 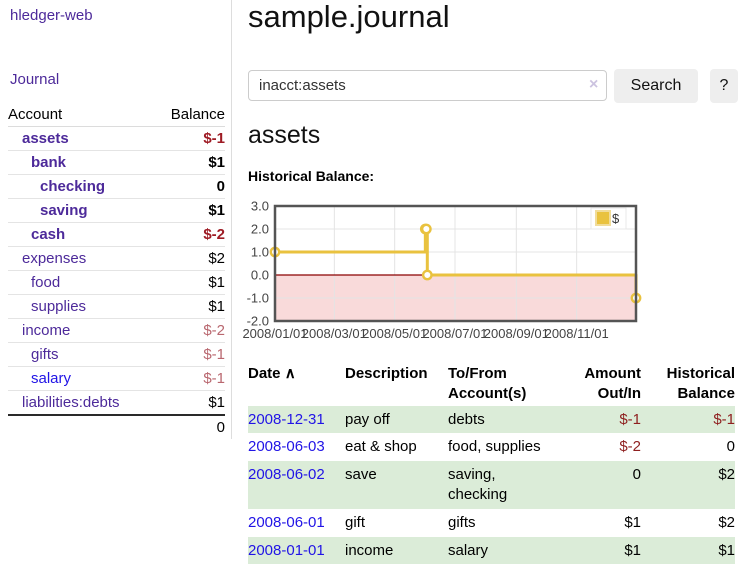 What do you see at coordinates (35, 79) in the screenshot?
I see `sidebar-item-journal: Journal` at bounding box center [35, 79].